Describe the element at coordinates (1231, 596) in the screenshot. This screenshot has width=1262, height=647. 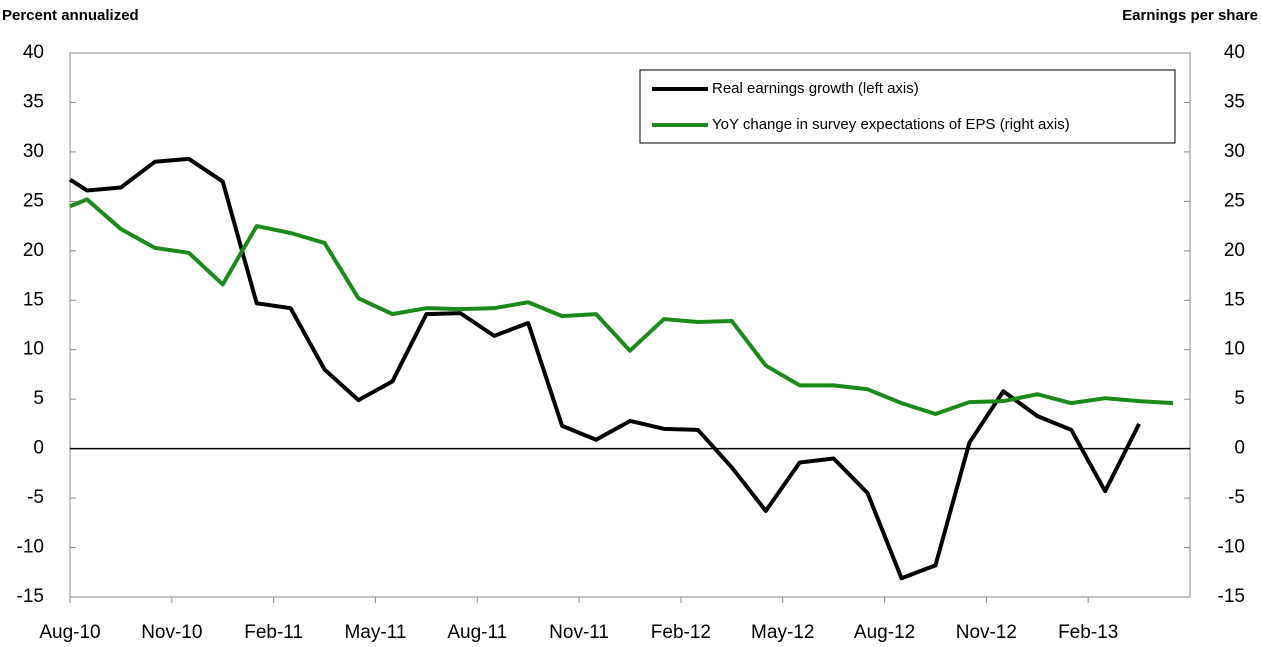
I see `y2-tick-label: -15` at that location.